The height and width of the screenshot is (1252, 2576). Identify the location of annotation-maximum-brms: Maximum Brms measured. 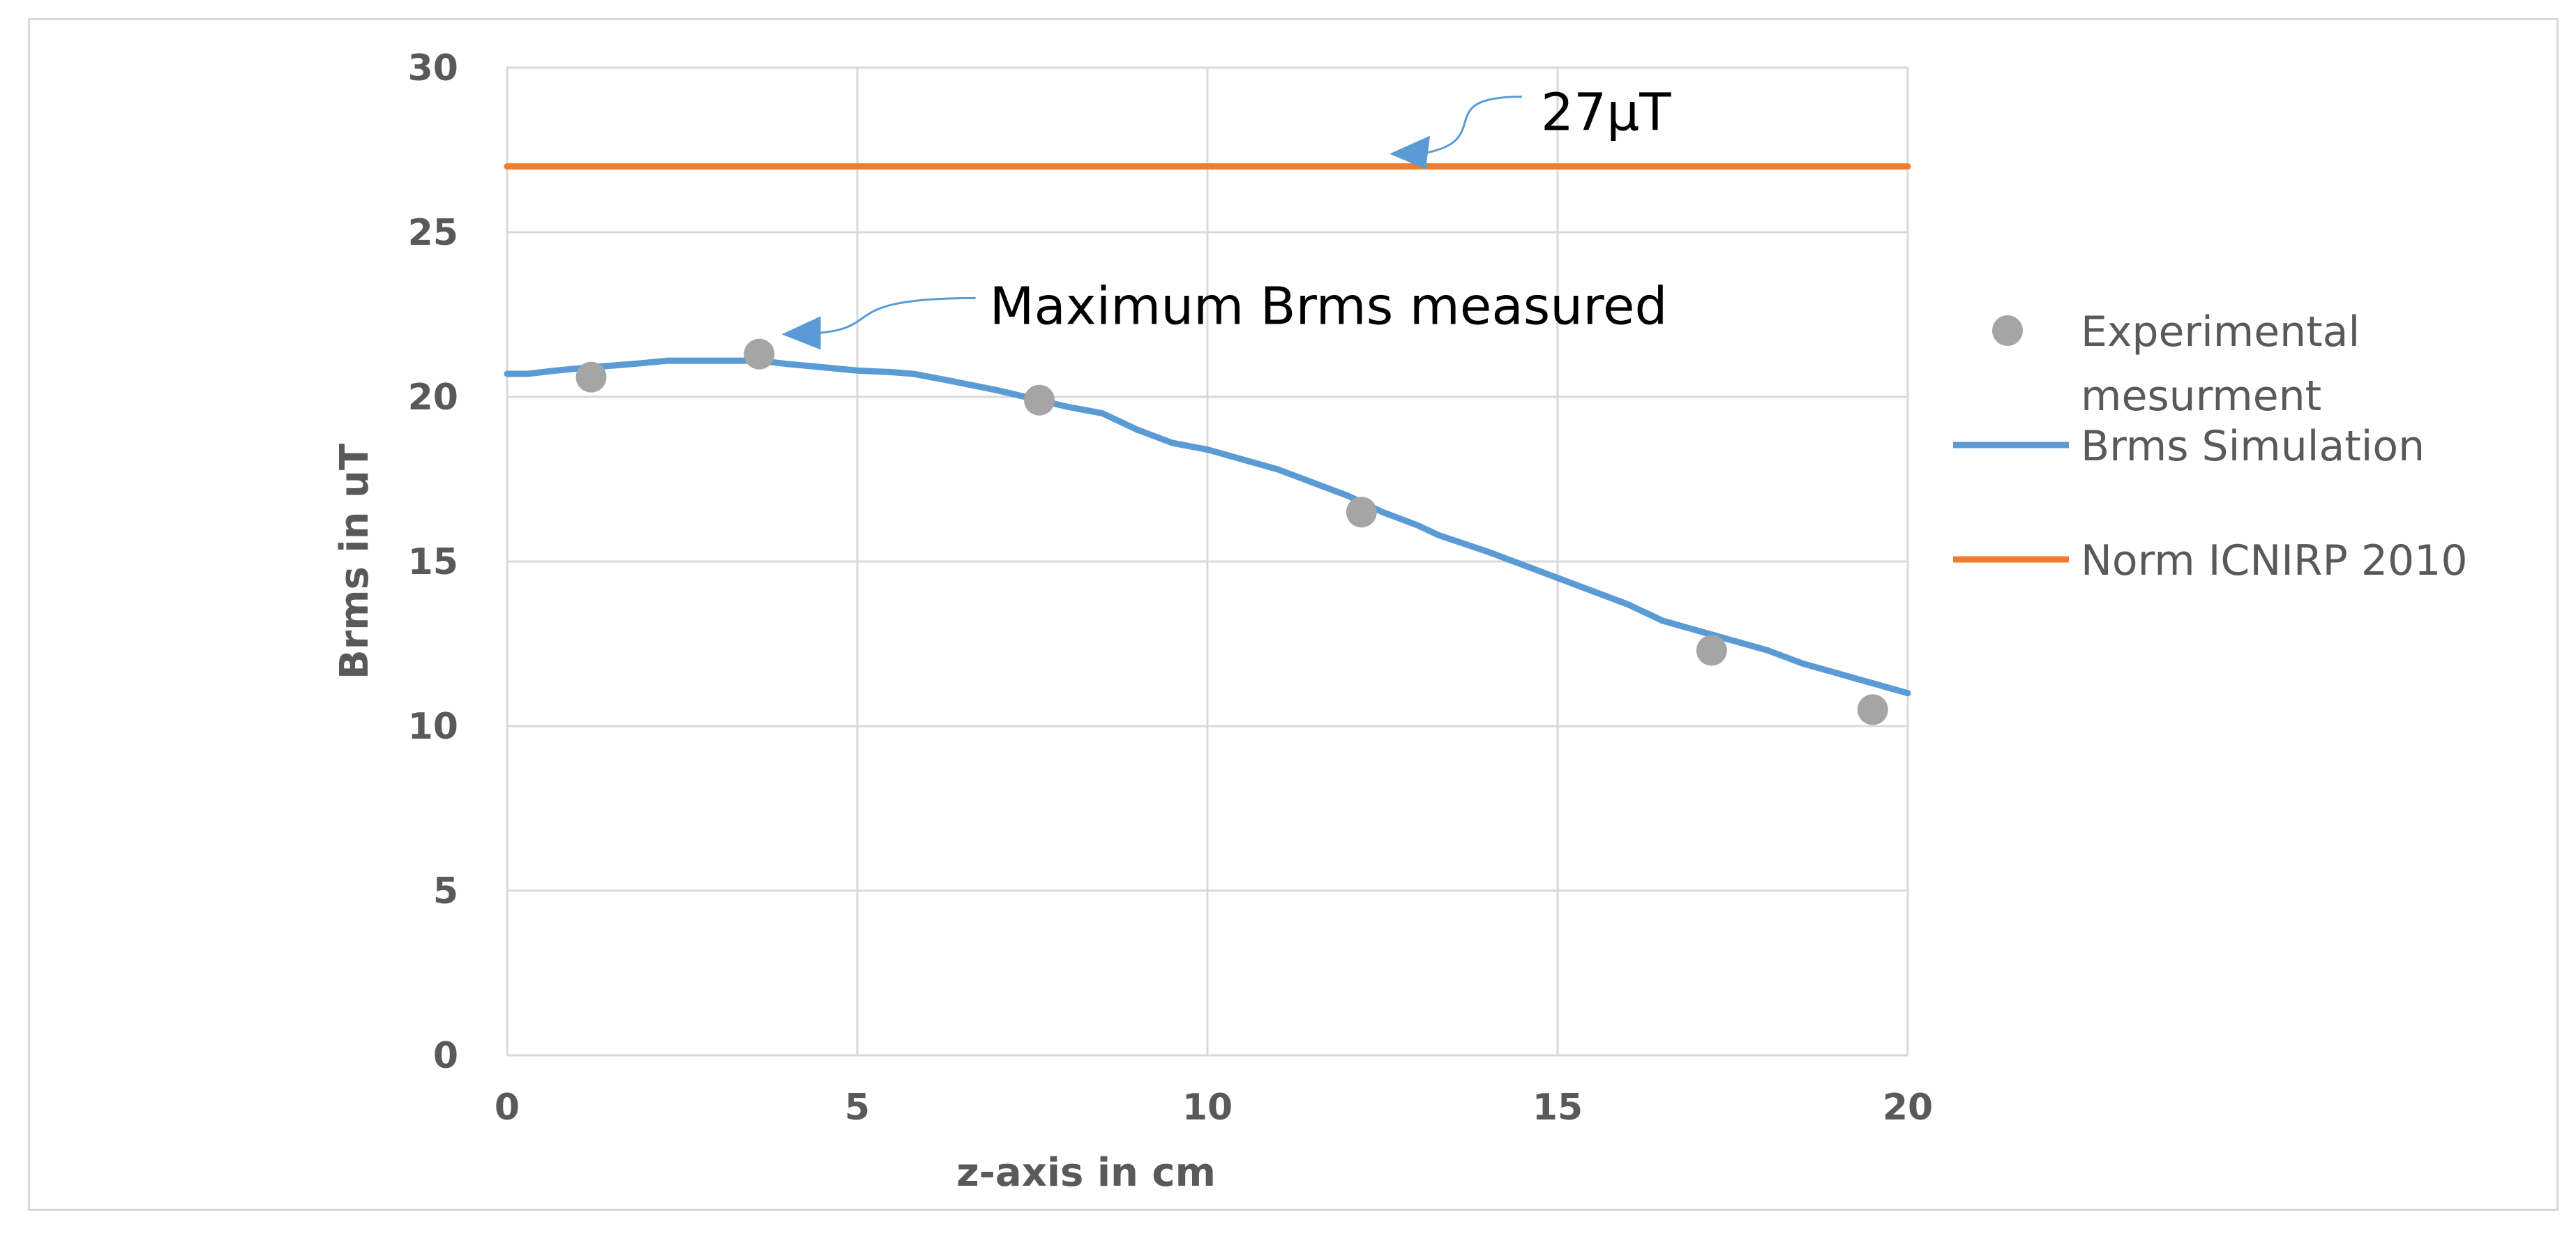
(1329, 306).